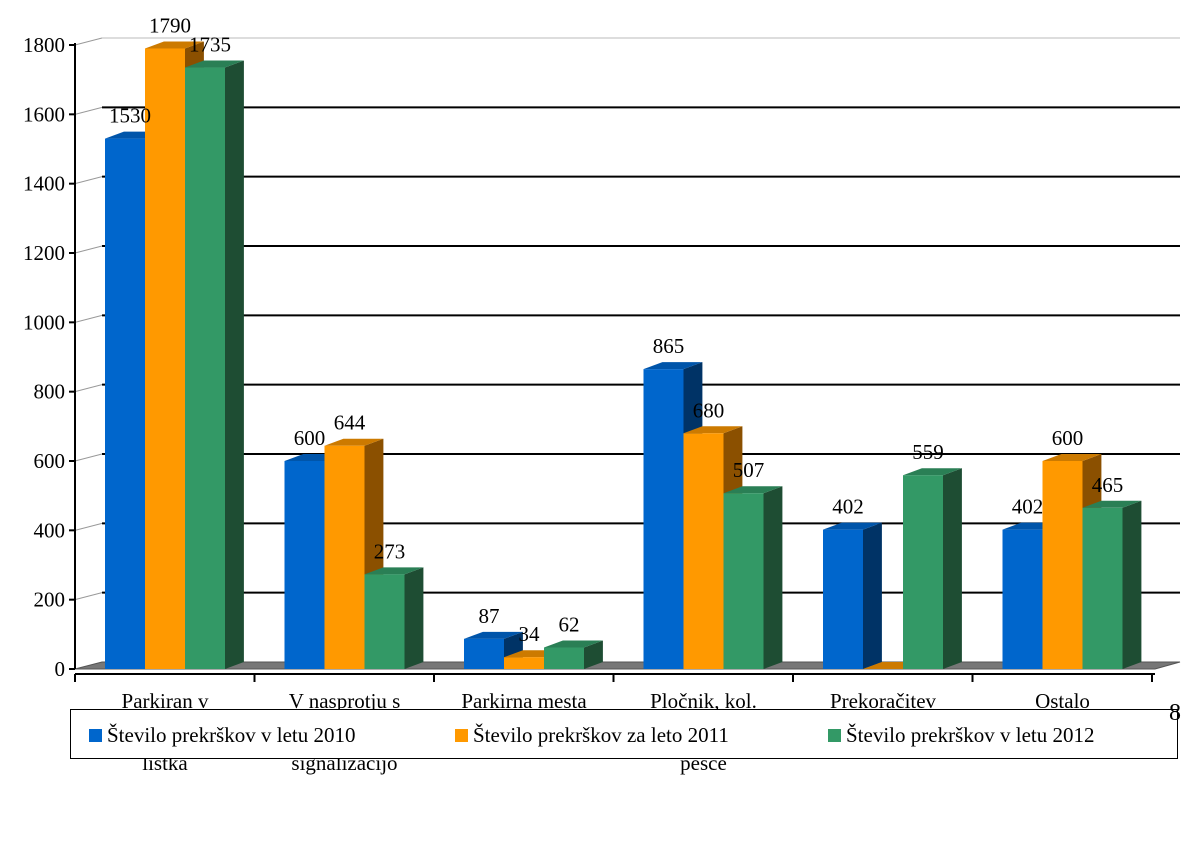  What do you see at coordinates (50, 461) in the screenshot?
I see `y-tick-label: 600` at bounding box center [50, 461].